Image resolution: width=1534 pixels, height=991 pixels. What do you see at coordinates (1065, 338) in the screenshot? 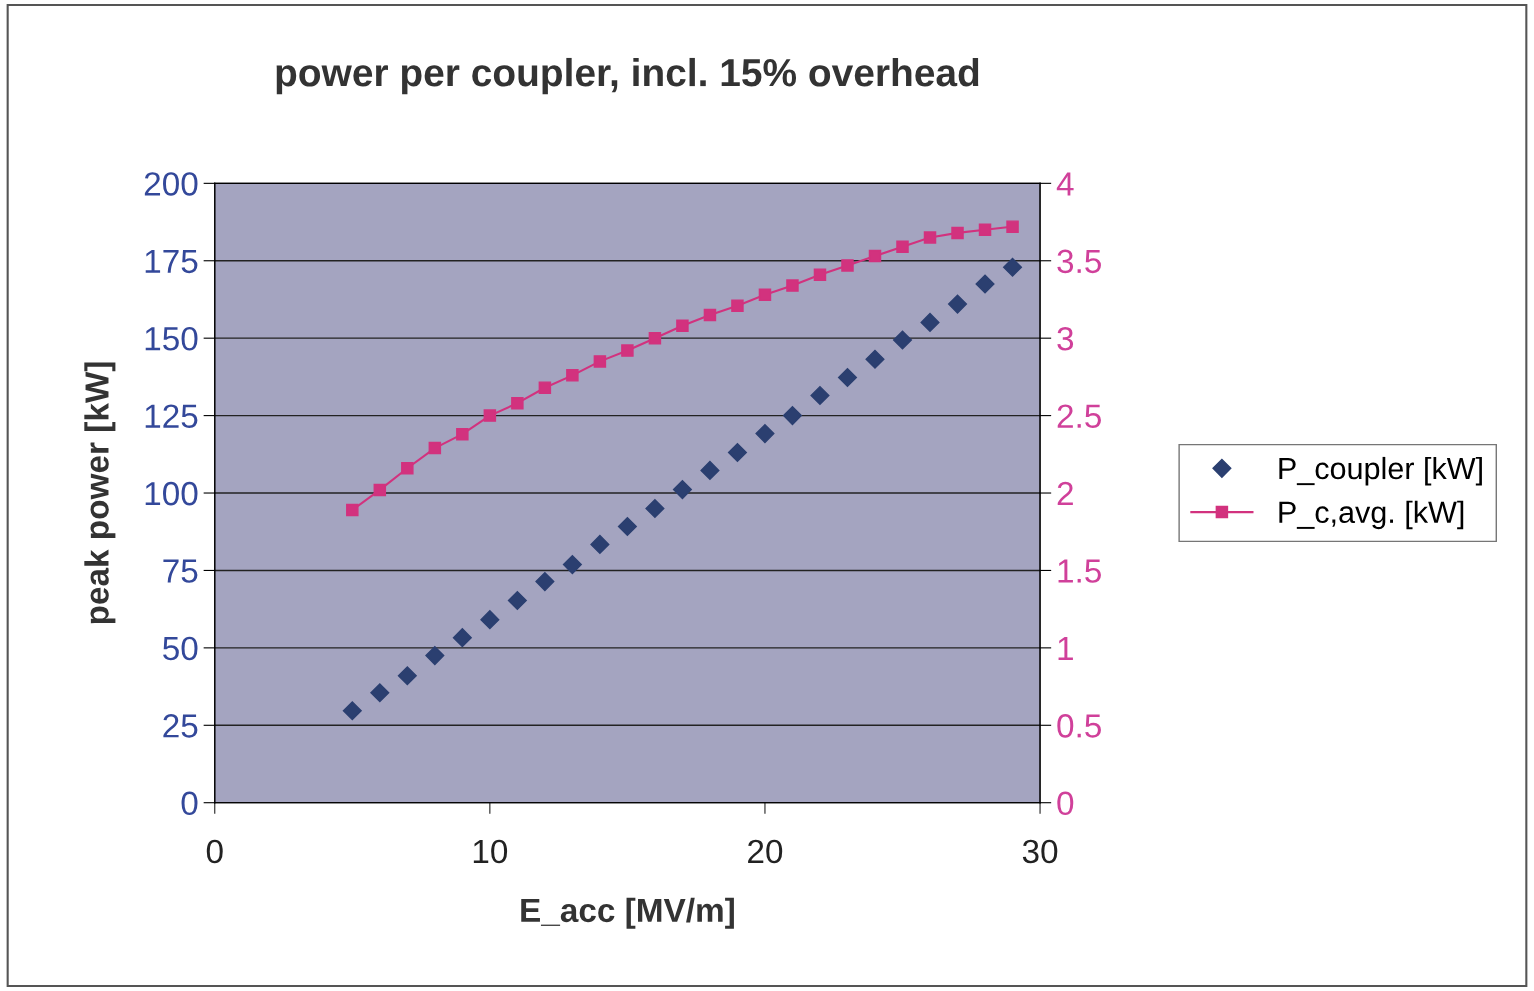
I see `y2-tick-label: 3` at bounding box center [1065, 338].